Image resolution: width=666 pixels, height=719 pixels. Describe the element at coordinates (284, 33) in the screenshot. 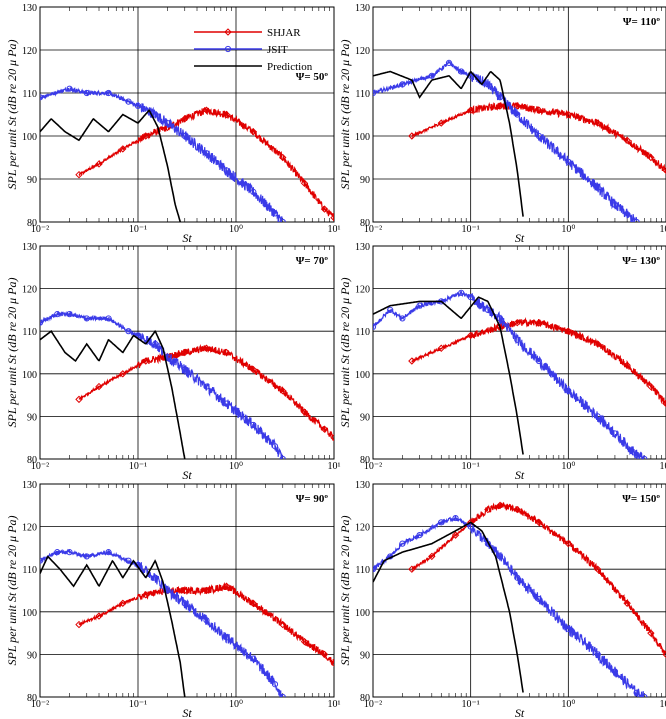

I see `legend-label: SHJAR` at that location.